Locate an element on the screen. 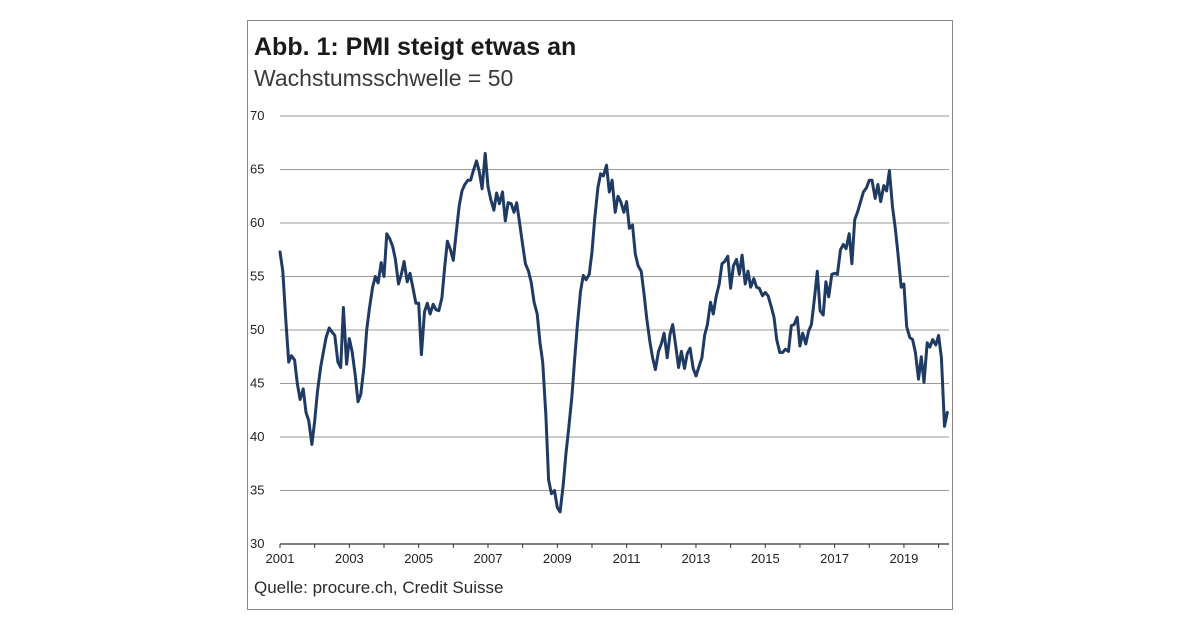 The image size is (1200, 629). x-axis-ticks: 2001 2003 2005 2007 2009 2011 2013 2015 2017 2019 is located at coordinates (603, 555).